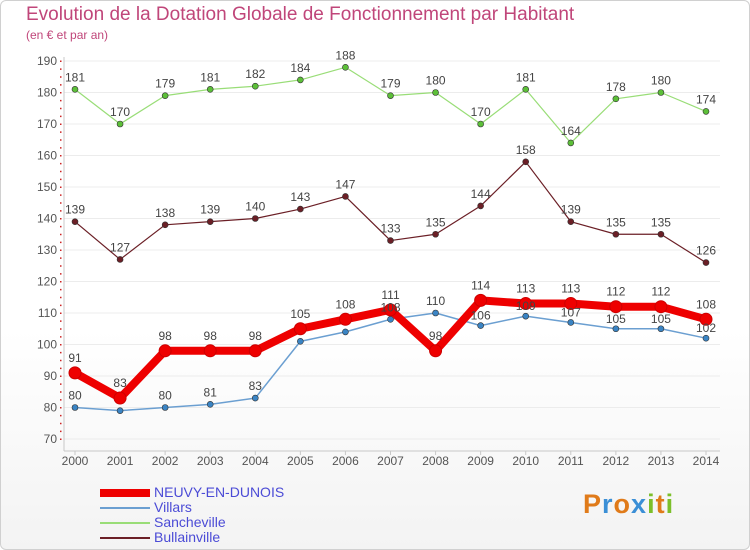 The height and width of the screenshot is (550, 750). Describe the element at coordinates (51, 439) in the screenshot. I see `y-tick-label-70: 70` at that location.